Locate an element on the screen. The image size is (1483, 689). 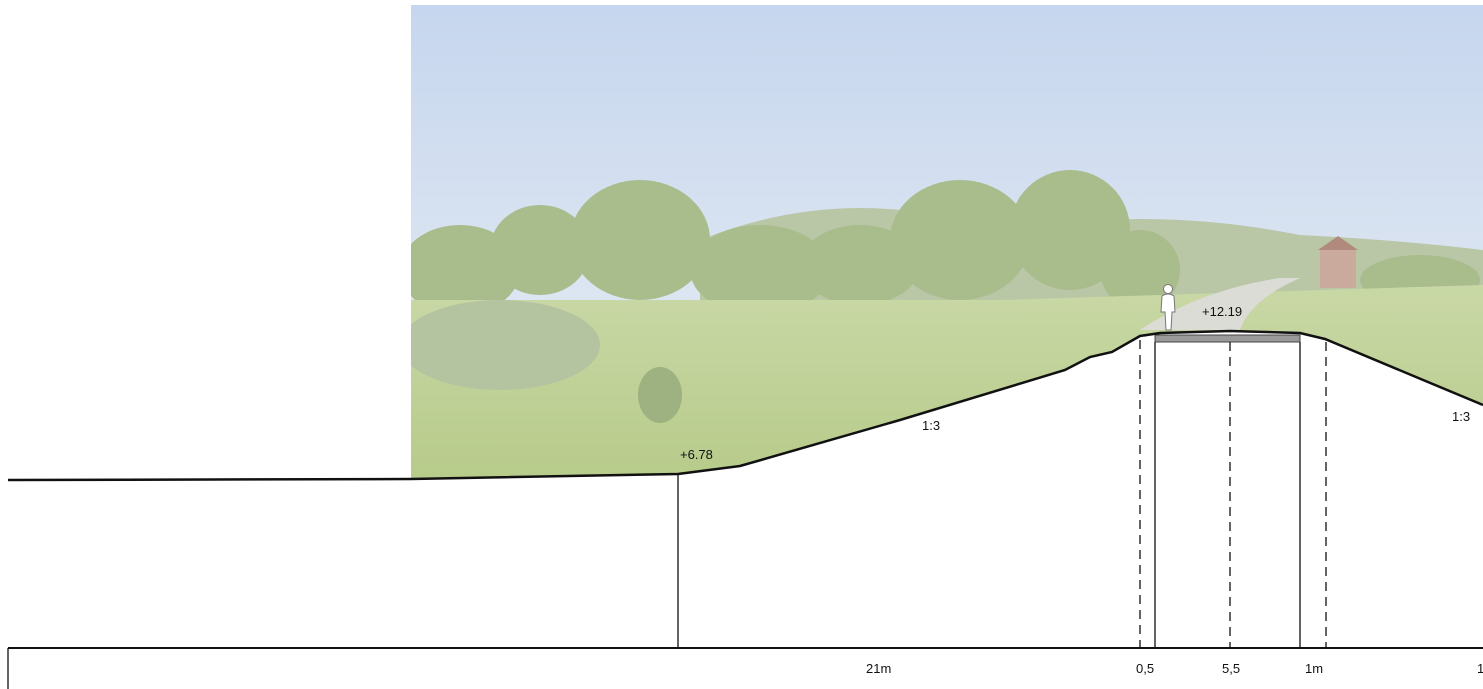
person is located at coordinates (1168, 307).